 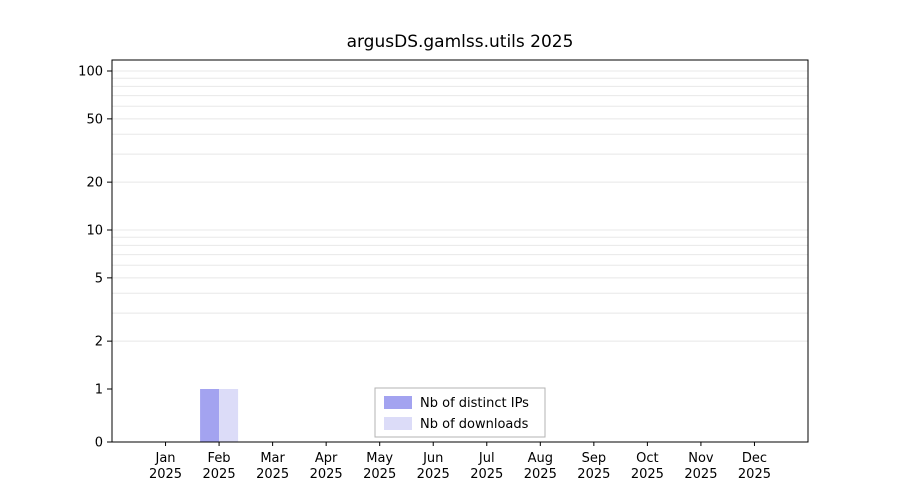 What do you see at coordinates (90, 72) in the screenshot?
I see `y-tick-label: 100` at bounding box center [90, 72].